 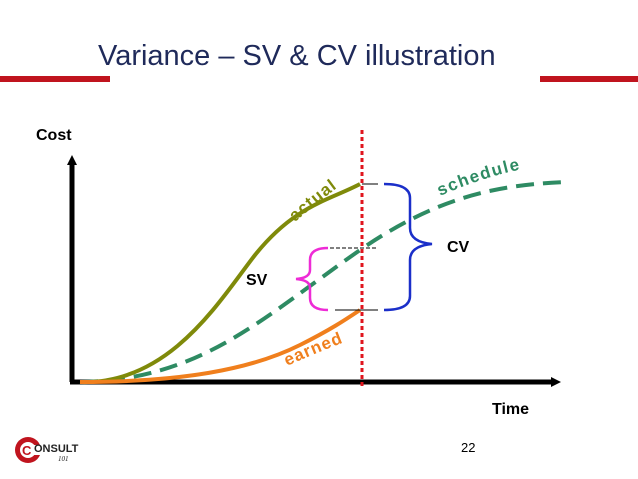 I want to click on y-axis-label: Cost, so click(x=54, y=135).